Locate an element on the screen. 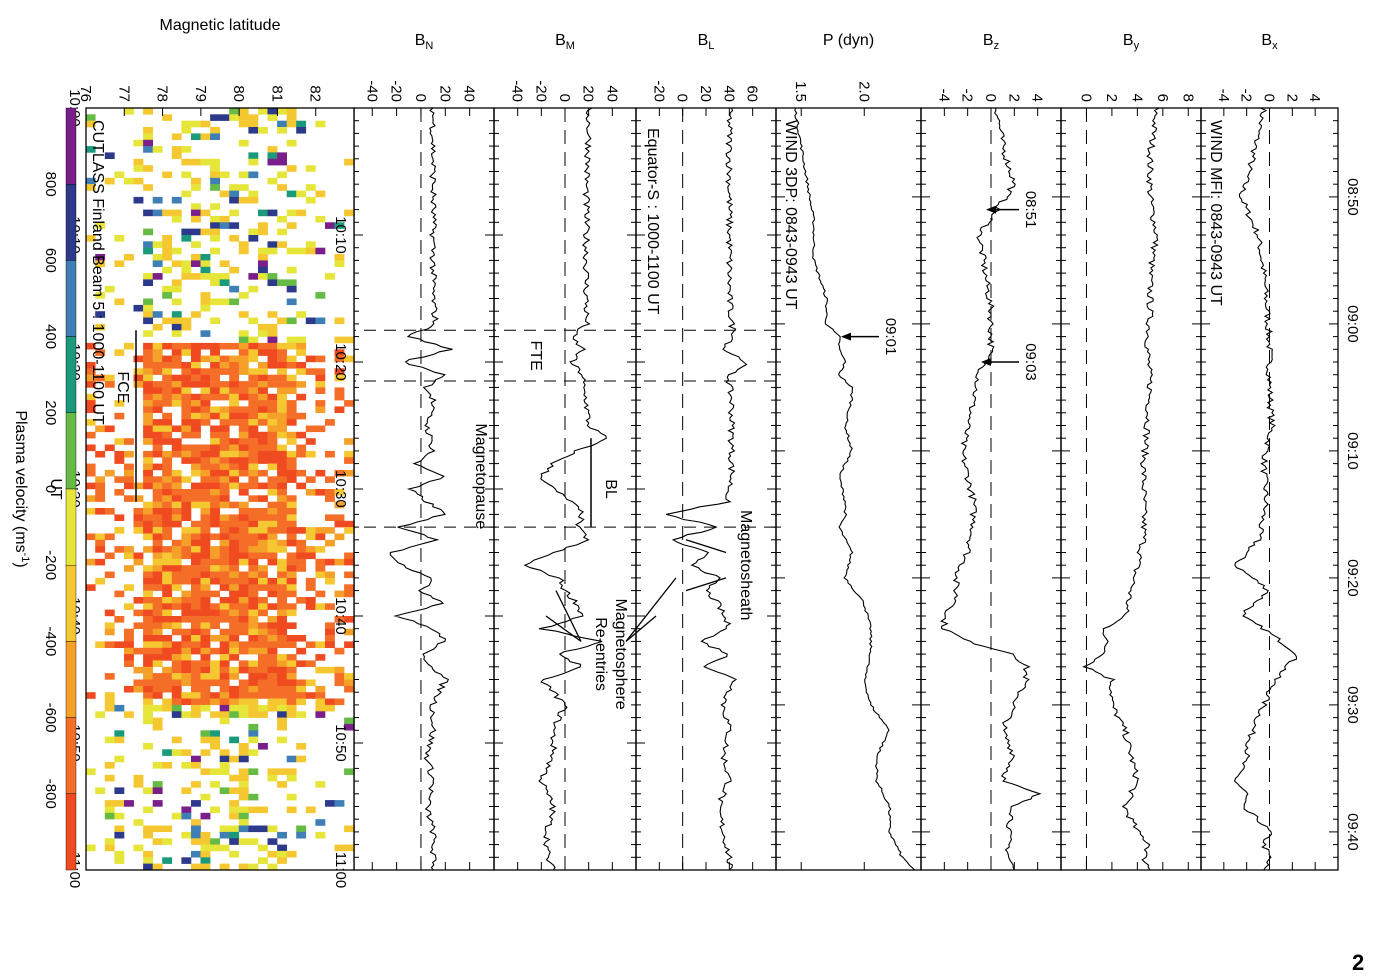 Image resolution: width=1376 pixels, height=976 pixels. series-line-Bx is located at coordinates (1265, 489).